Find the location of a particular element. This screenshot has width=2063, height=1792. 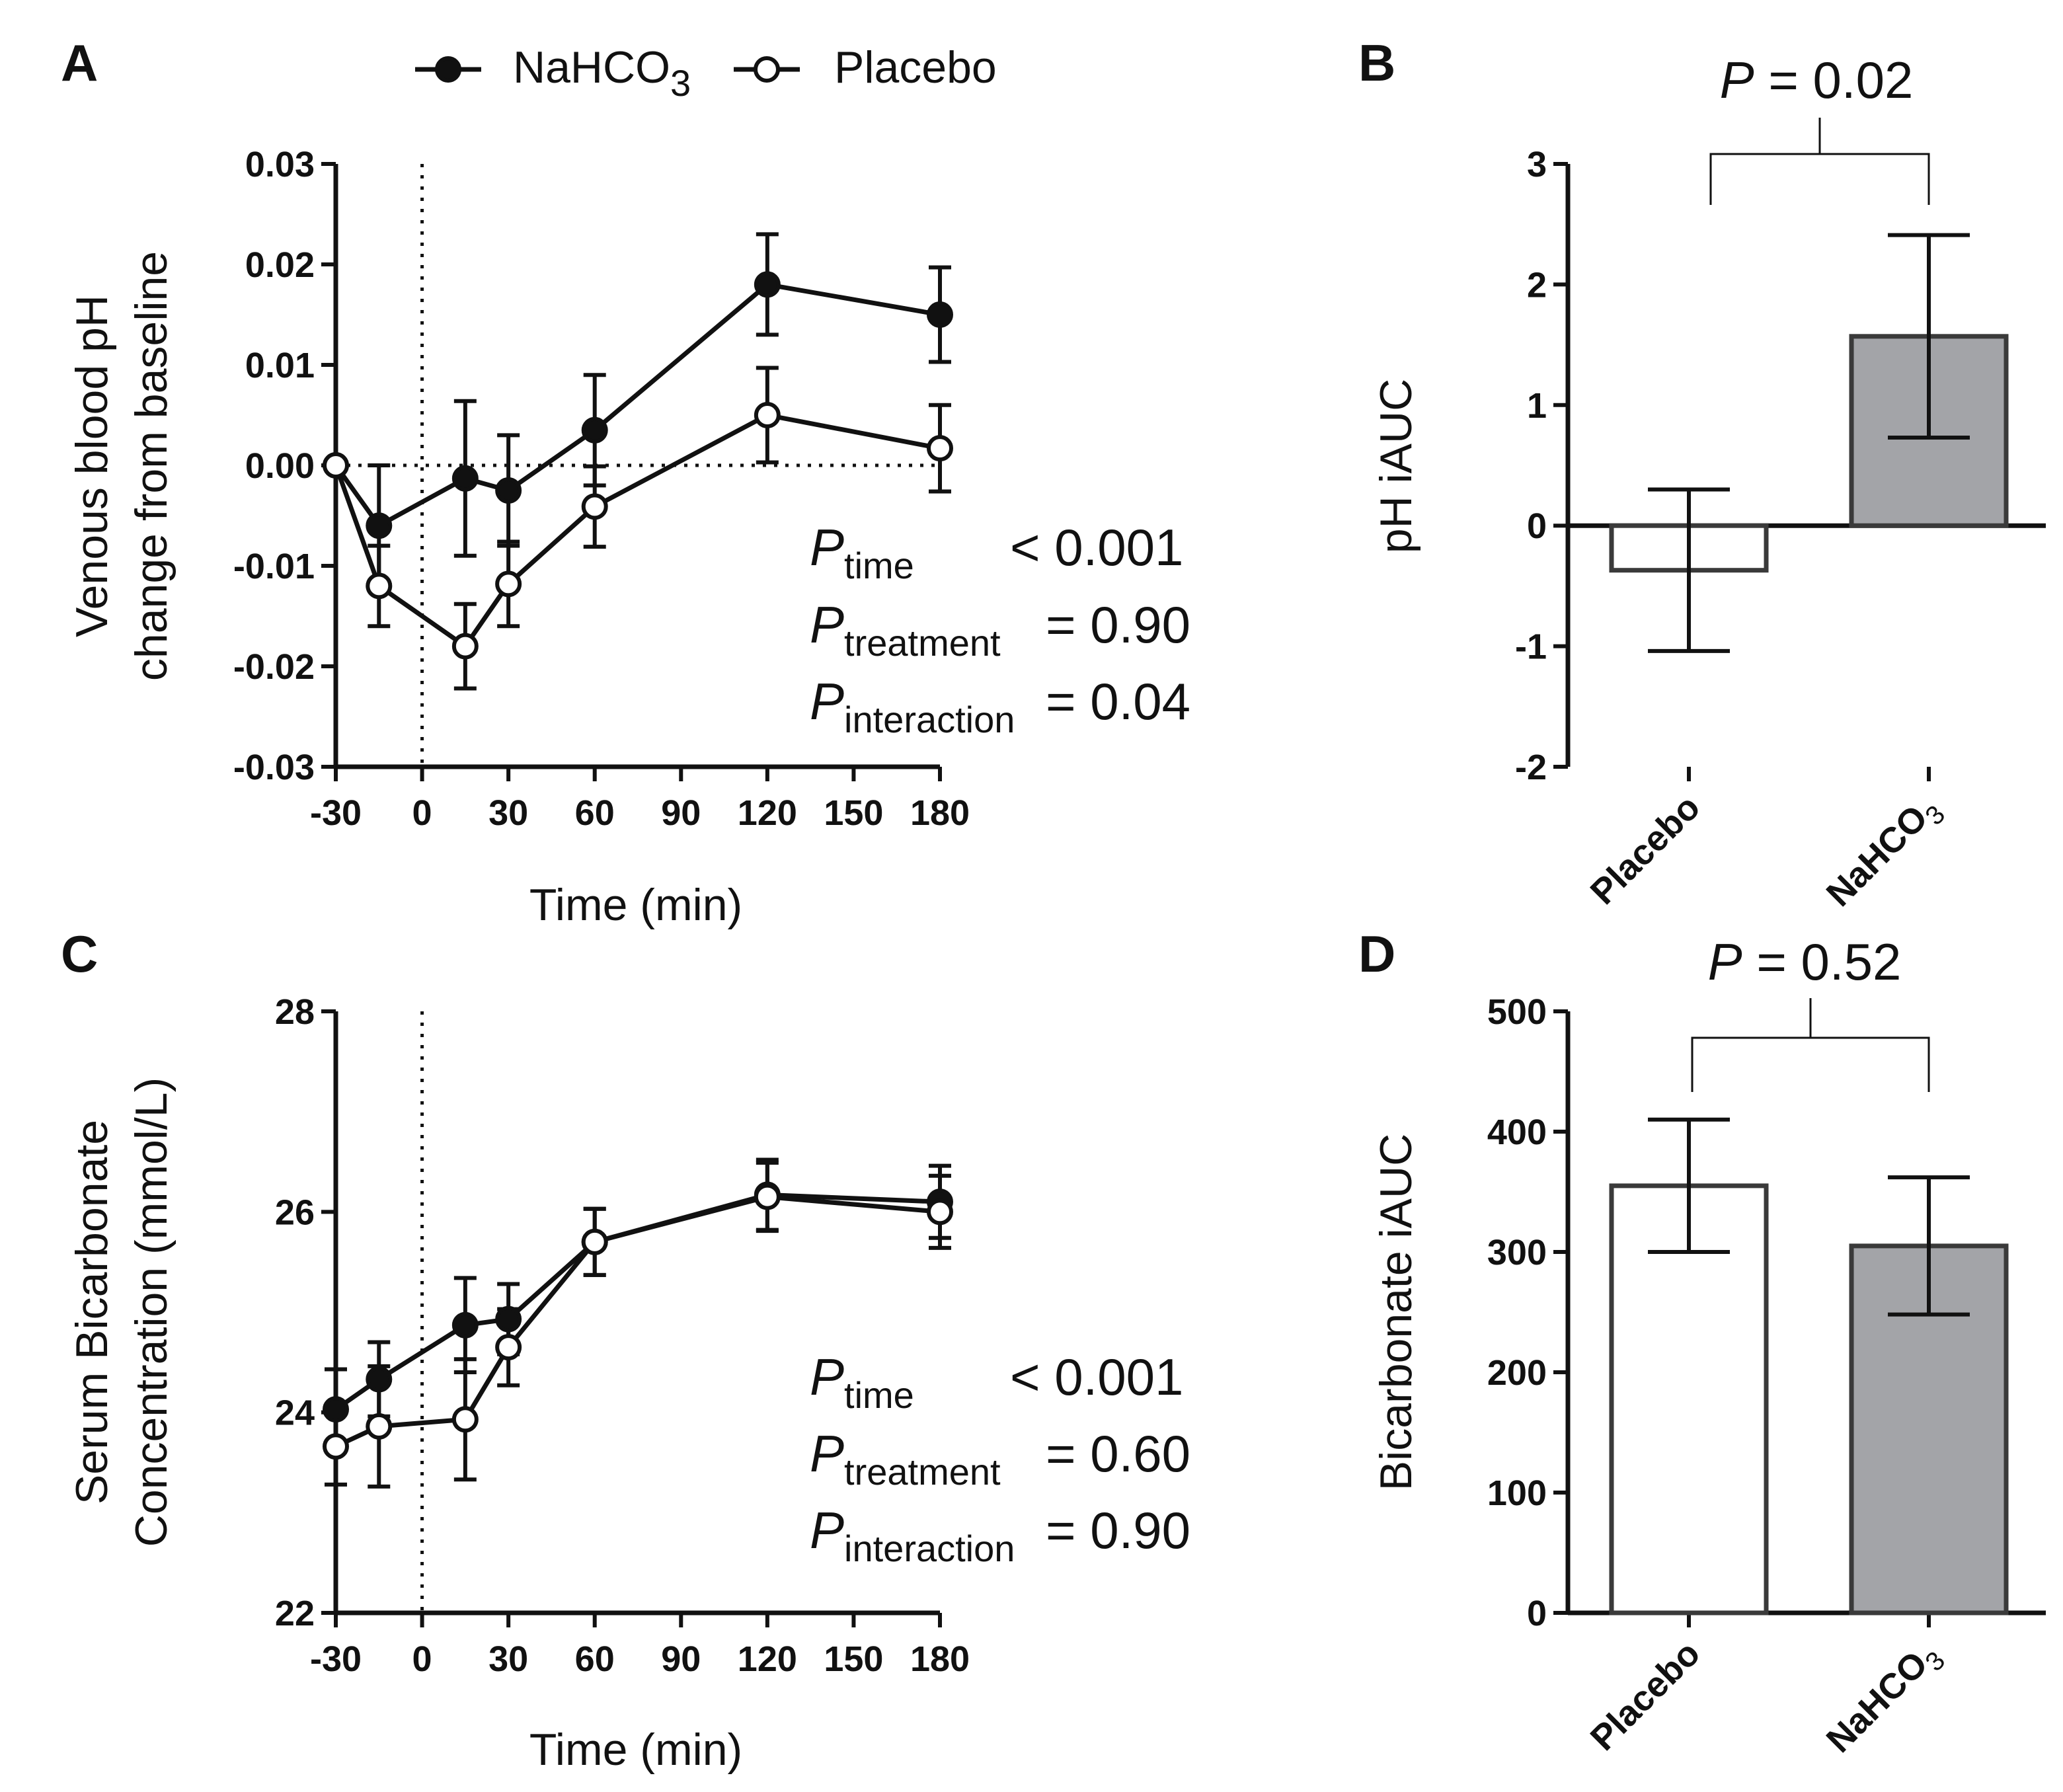

panel-b-y-tick-label: 2 is located at coordinates (1537, 285).